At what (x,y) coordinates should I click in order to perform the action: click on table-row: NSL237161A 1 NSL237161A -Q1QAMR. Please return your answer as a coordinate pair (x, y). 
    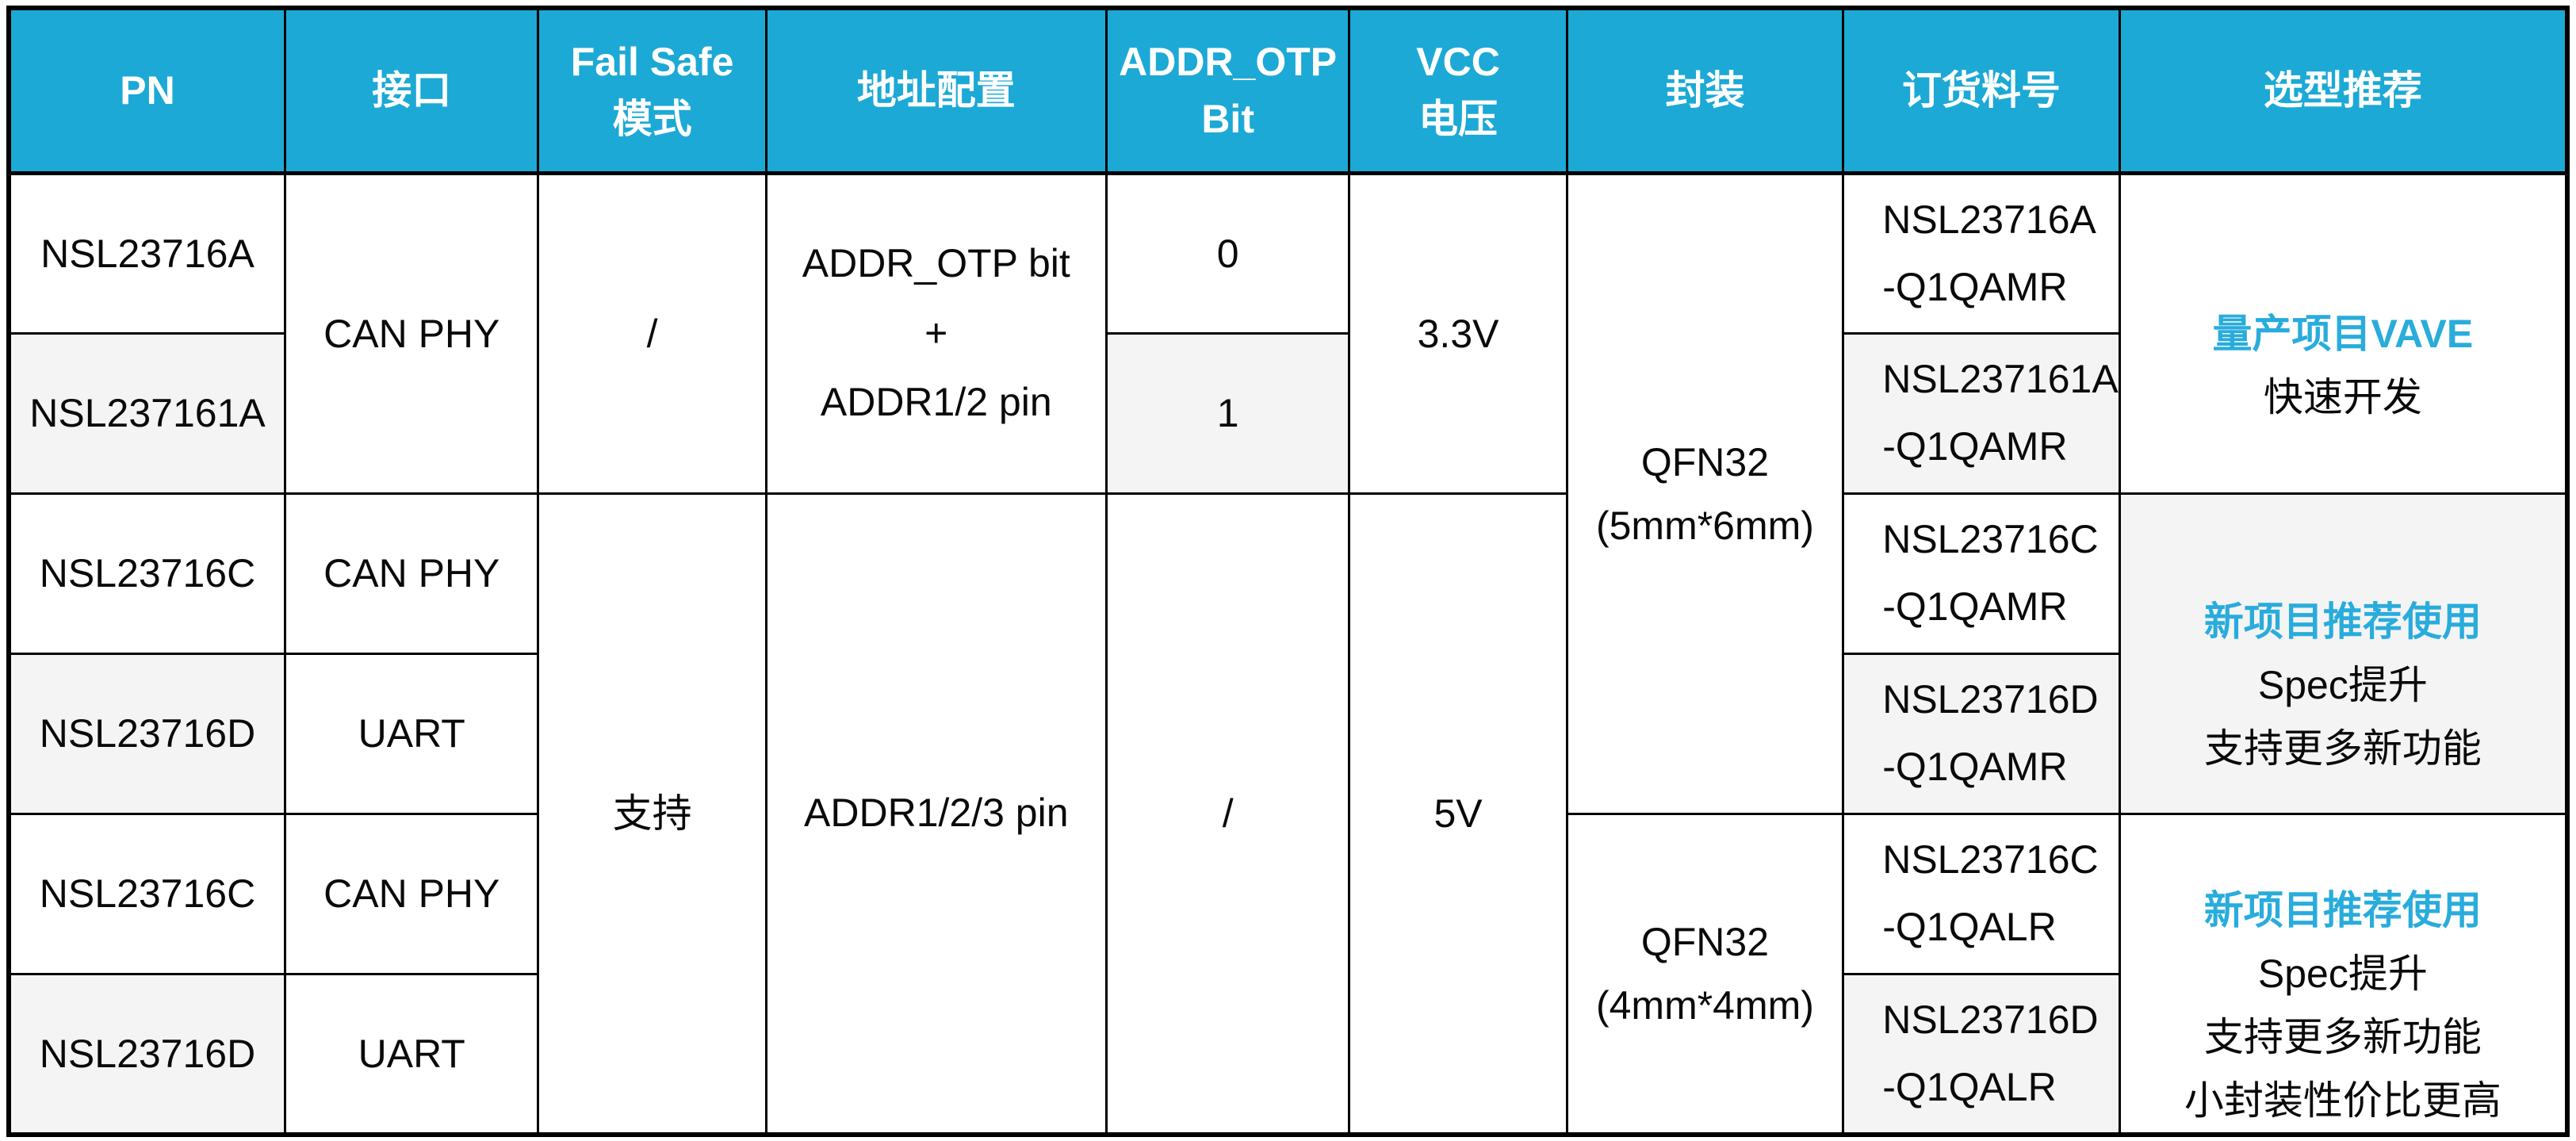
    Looking at the image, I should click on (1287, 413).